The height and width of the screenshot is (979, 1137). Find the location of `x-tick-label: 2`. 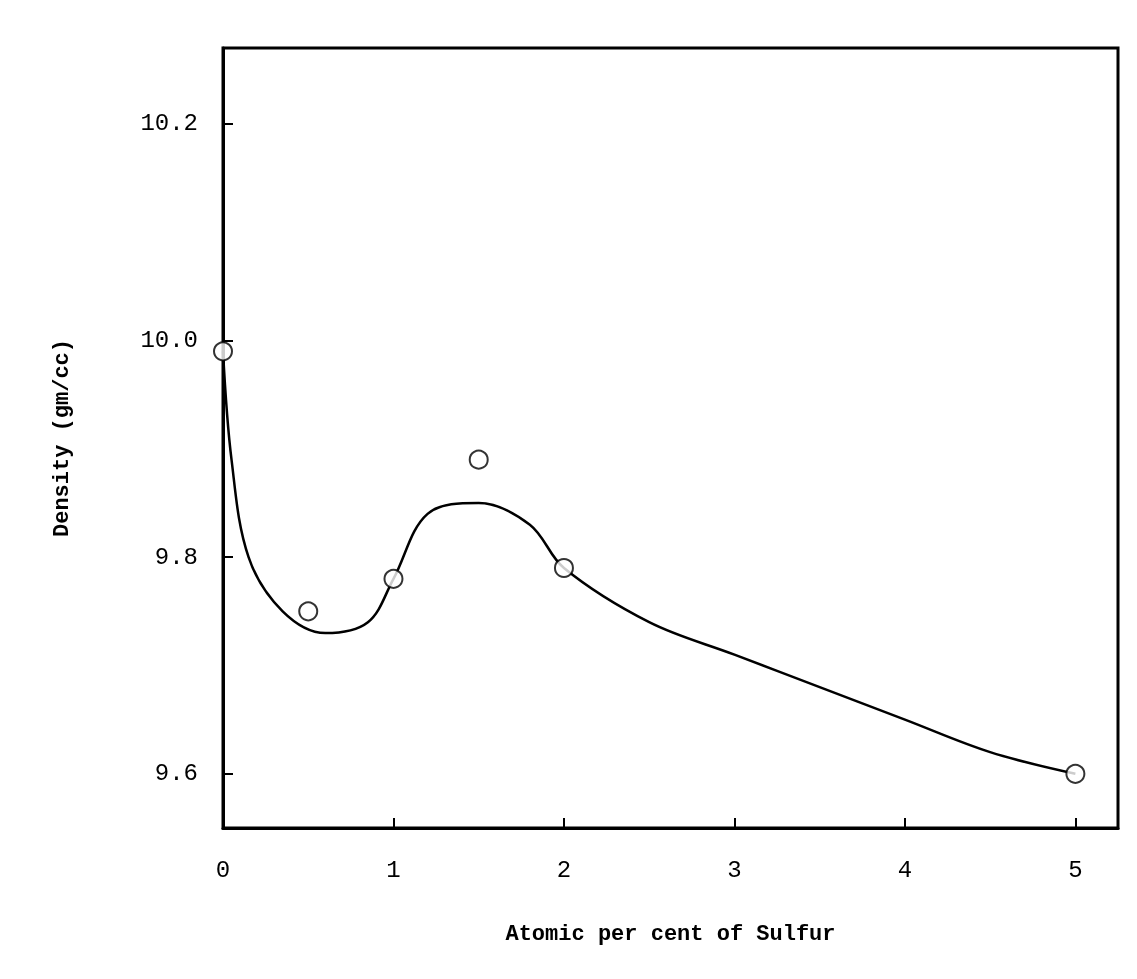

x-tick-label: 2 is located at coordinates (564, 870).